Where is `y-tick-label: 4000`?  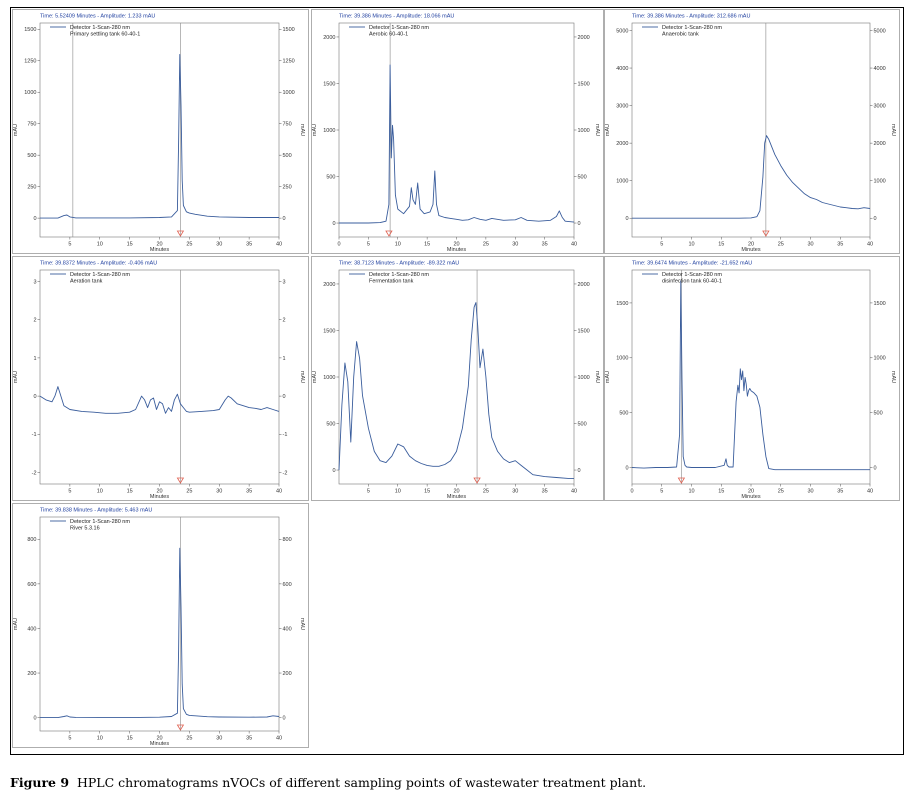
y-tick-label: 4000 is located at coordinates (622, 69).